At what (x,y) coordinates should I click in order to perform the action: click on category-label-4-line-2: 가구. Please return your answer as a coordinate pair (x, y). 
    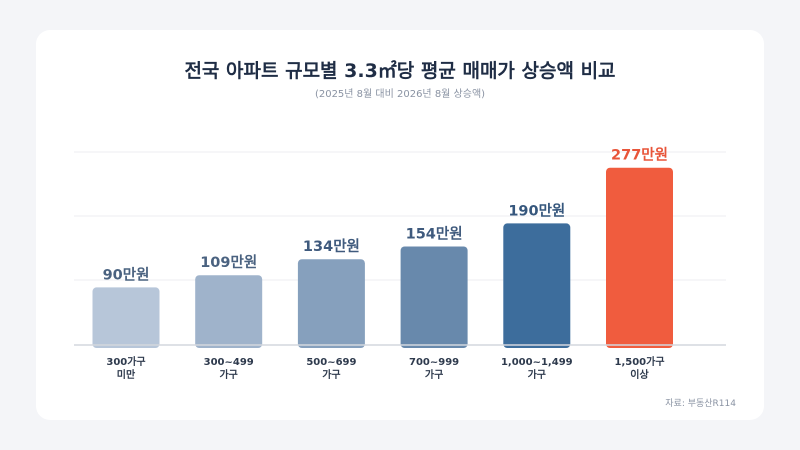
    Looking at the image, I should click on (434, 374).